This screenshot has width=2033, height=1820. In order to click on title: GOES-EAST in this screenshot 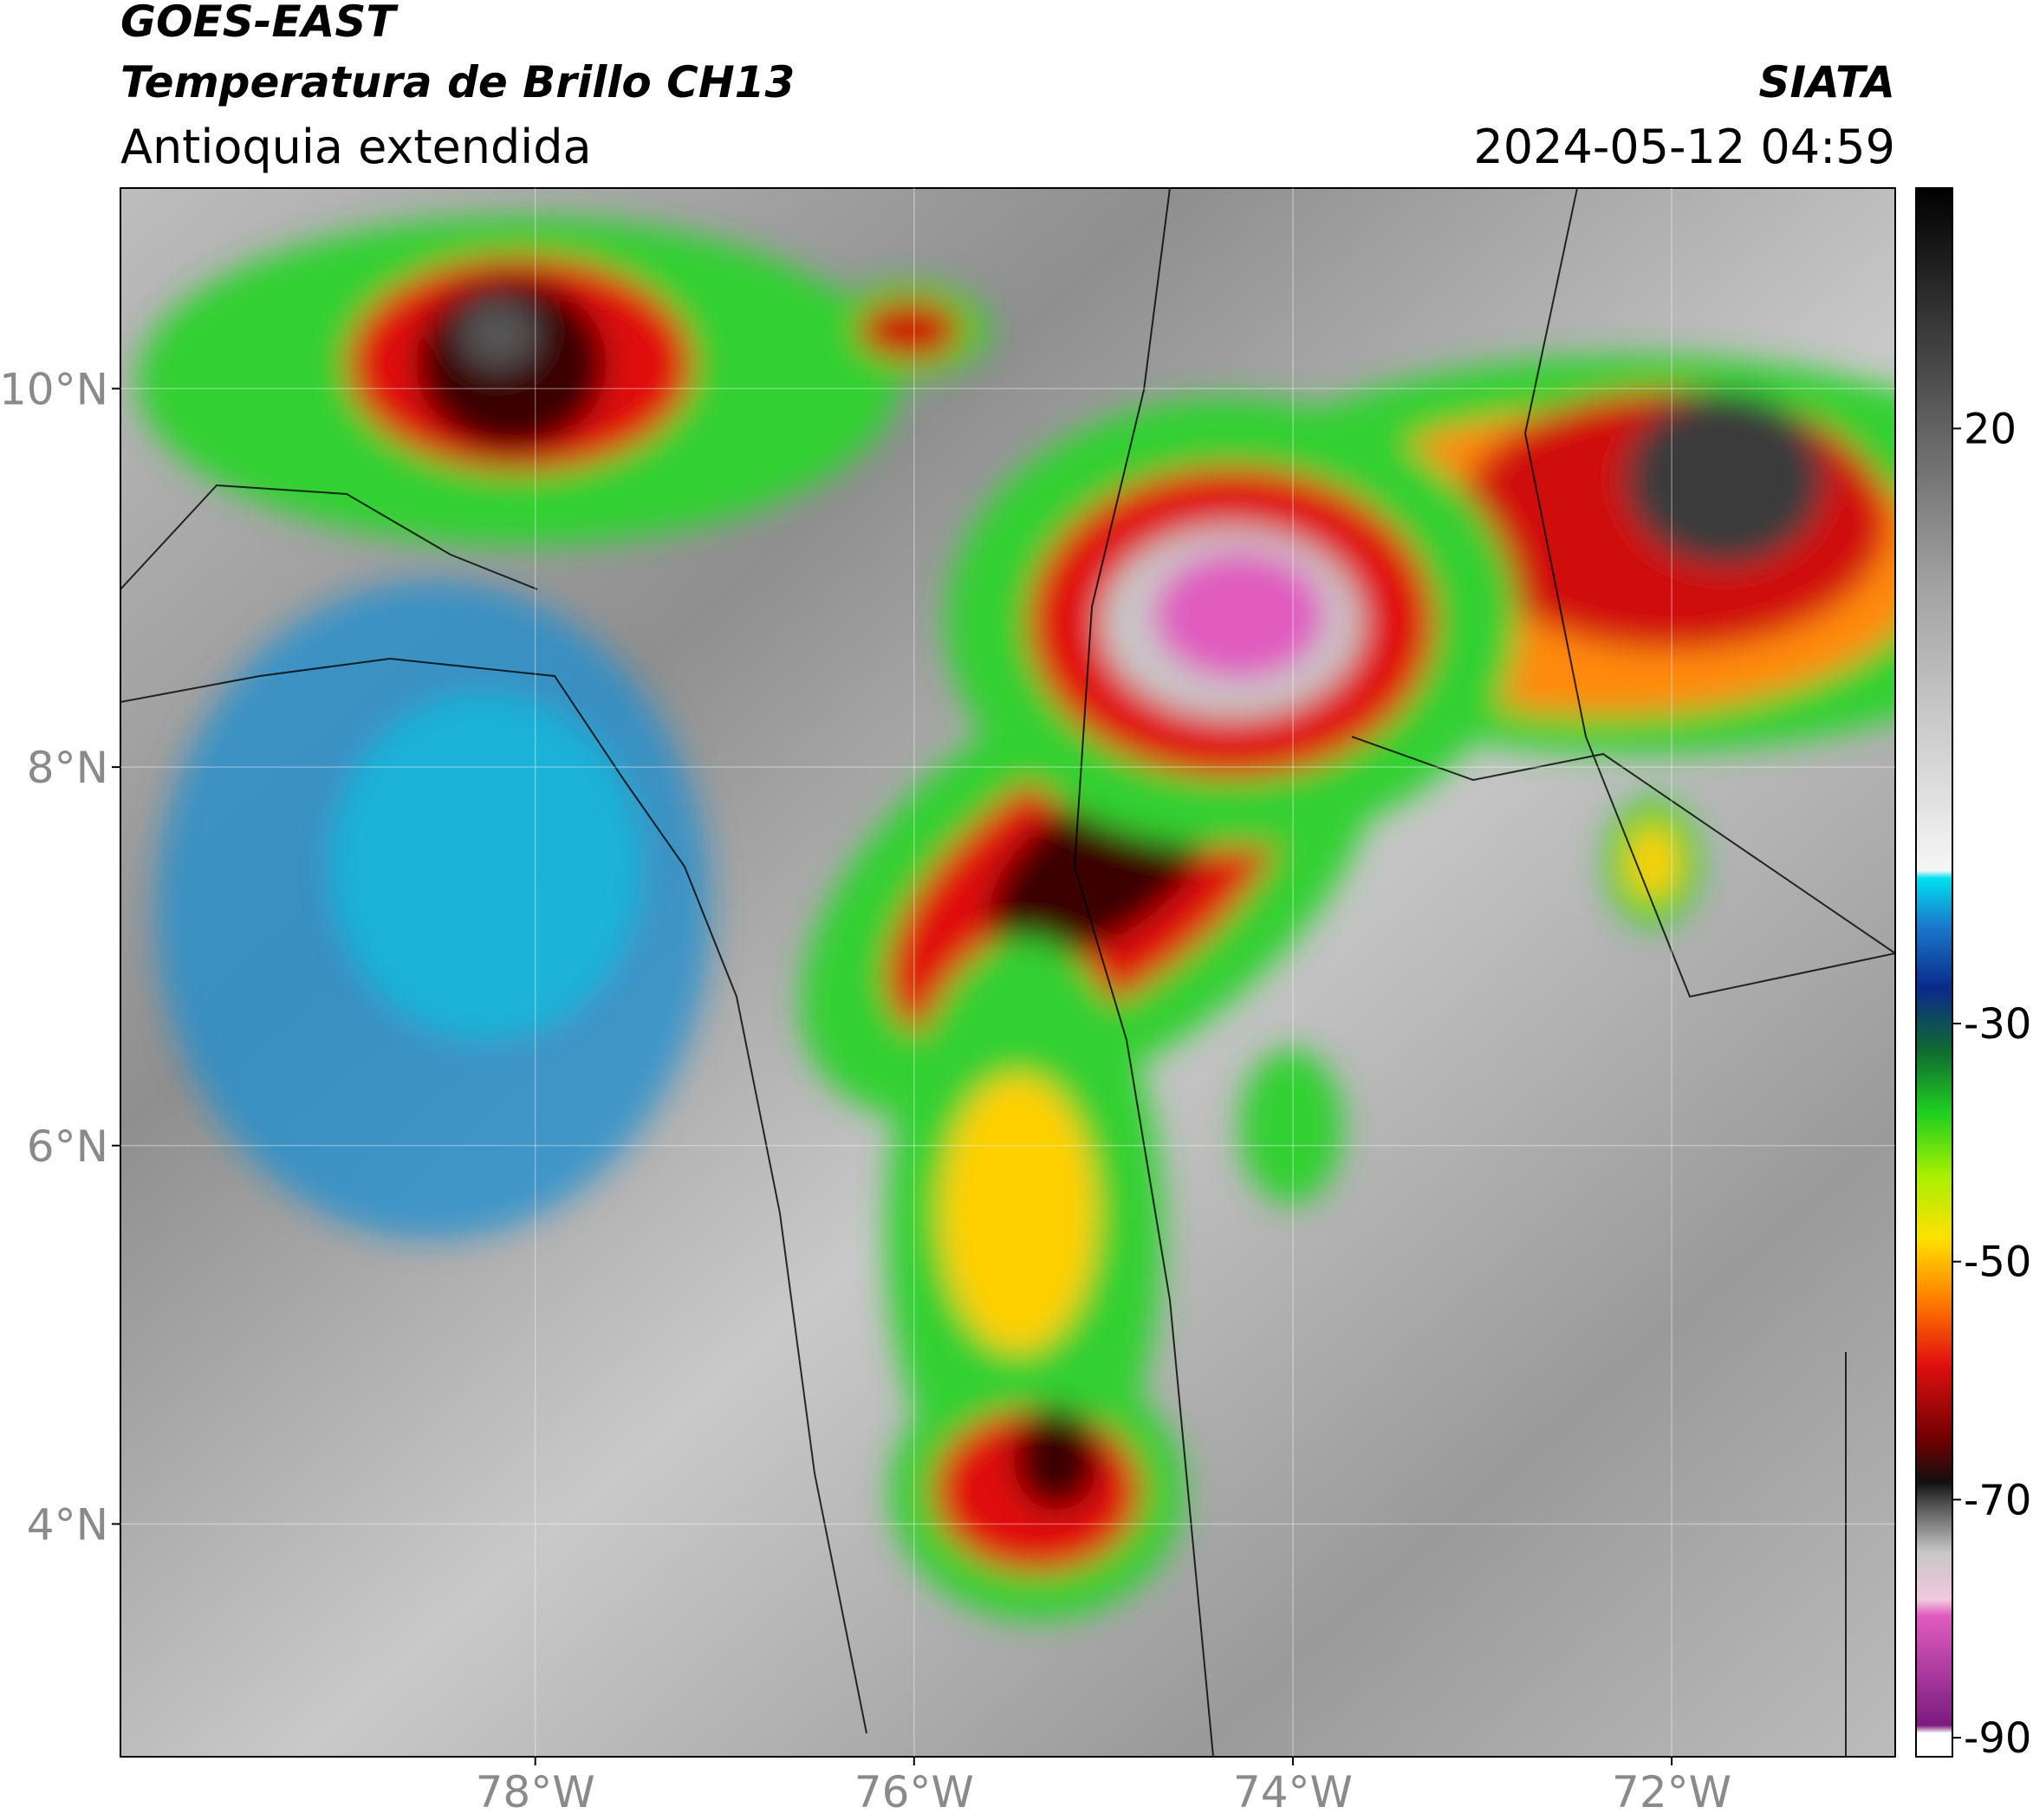, I will do `click(259, 23)`.